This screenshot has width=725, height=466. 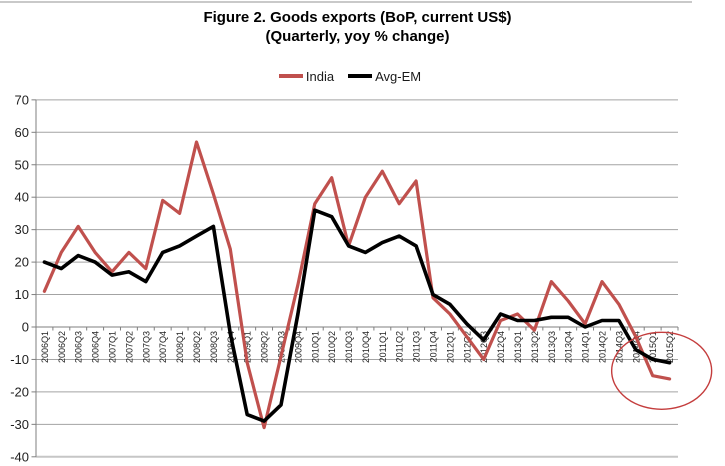 I want to click on x-axis-label: 2011Q4, so click(x=434, y=346).